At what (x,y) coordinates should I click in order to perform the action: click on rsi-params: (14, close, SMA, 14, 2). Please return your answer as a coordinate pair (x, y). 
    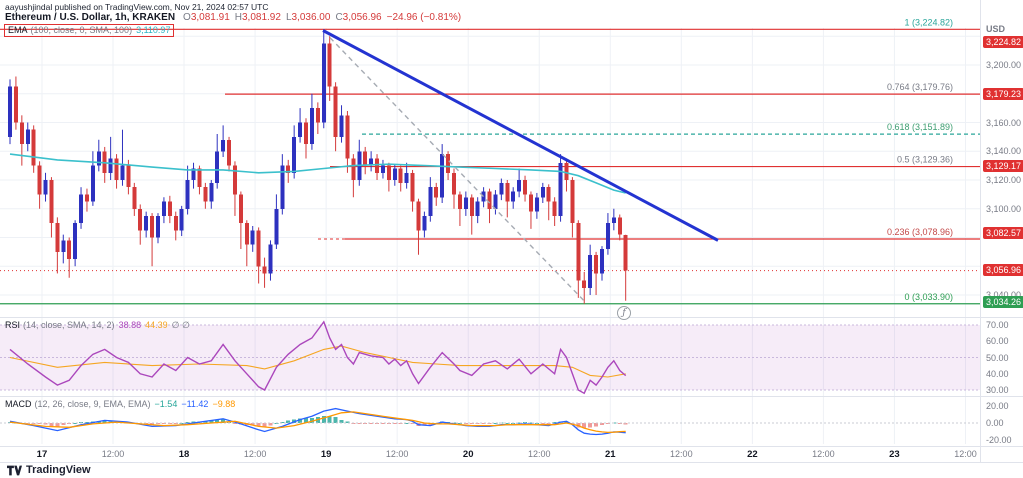
    Looking at the image, I should click on (69, 325).